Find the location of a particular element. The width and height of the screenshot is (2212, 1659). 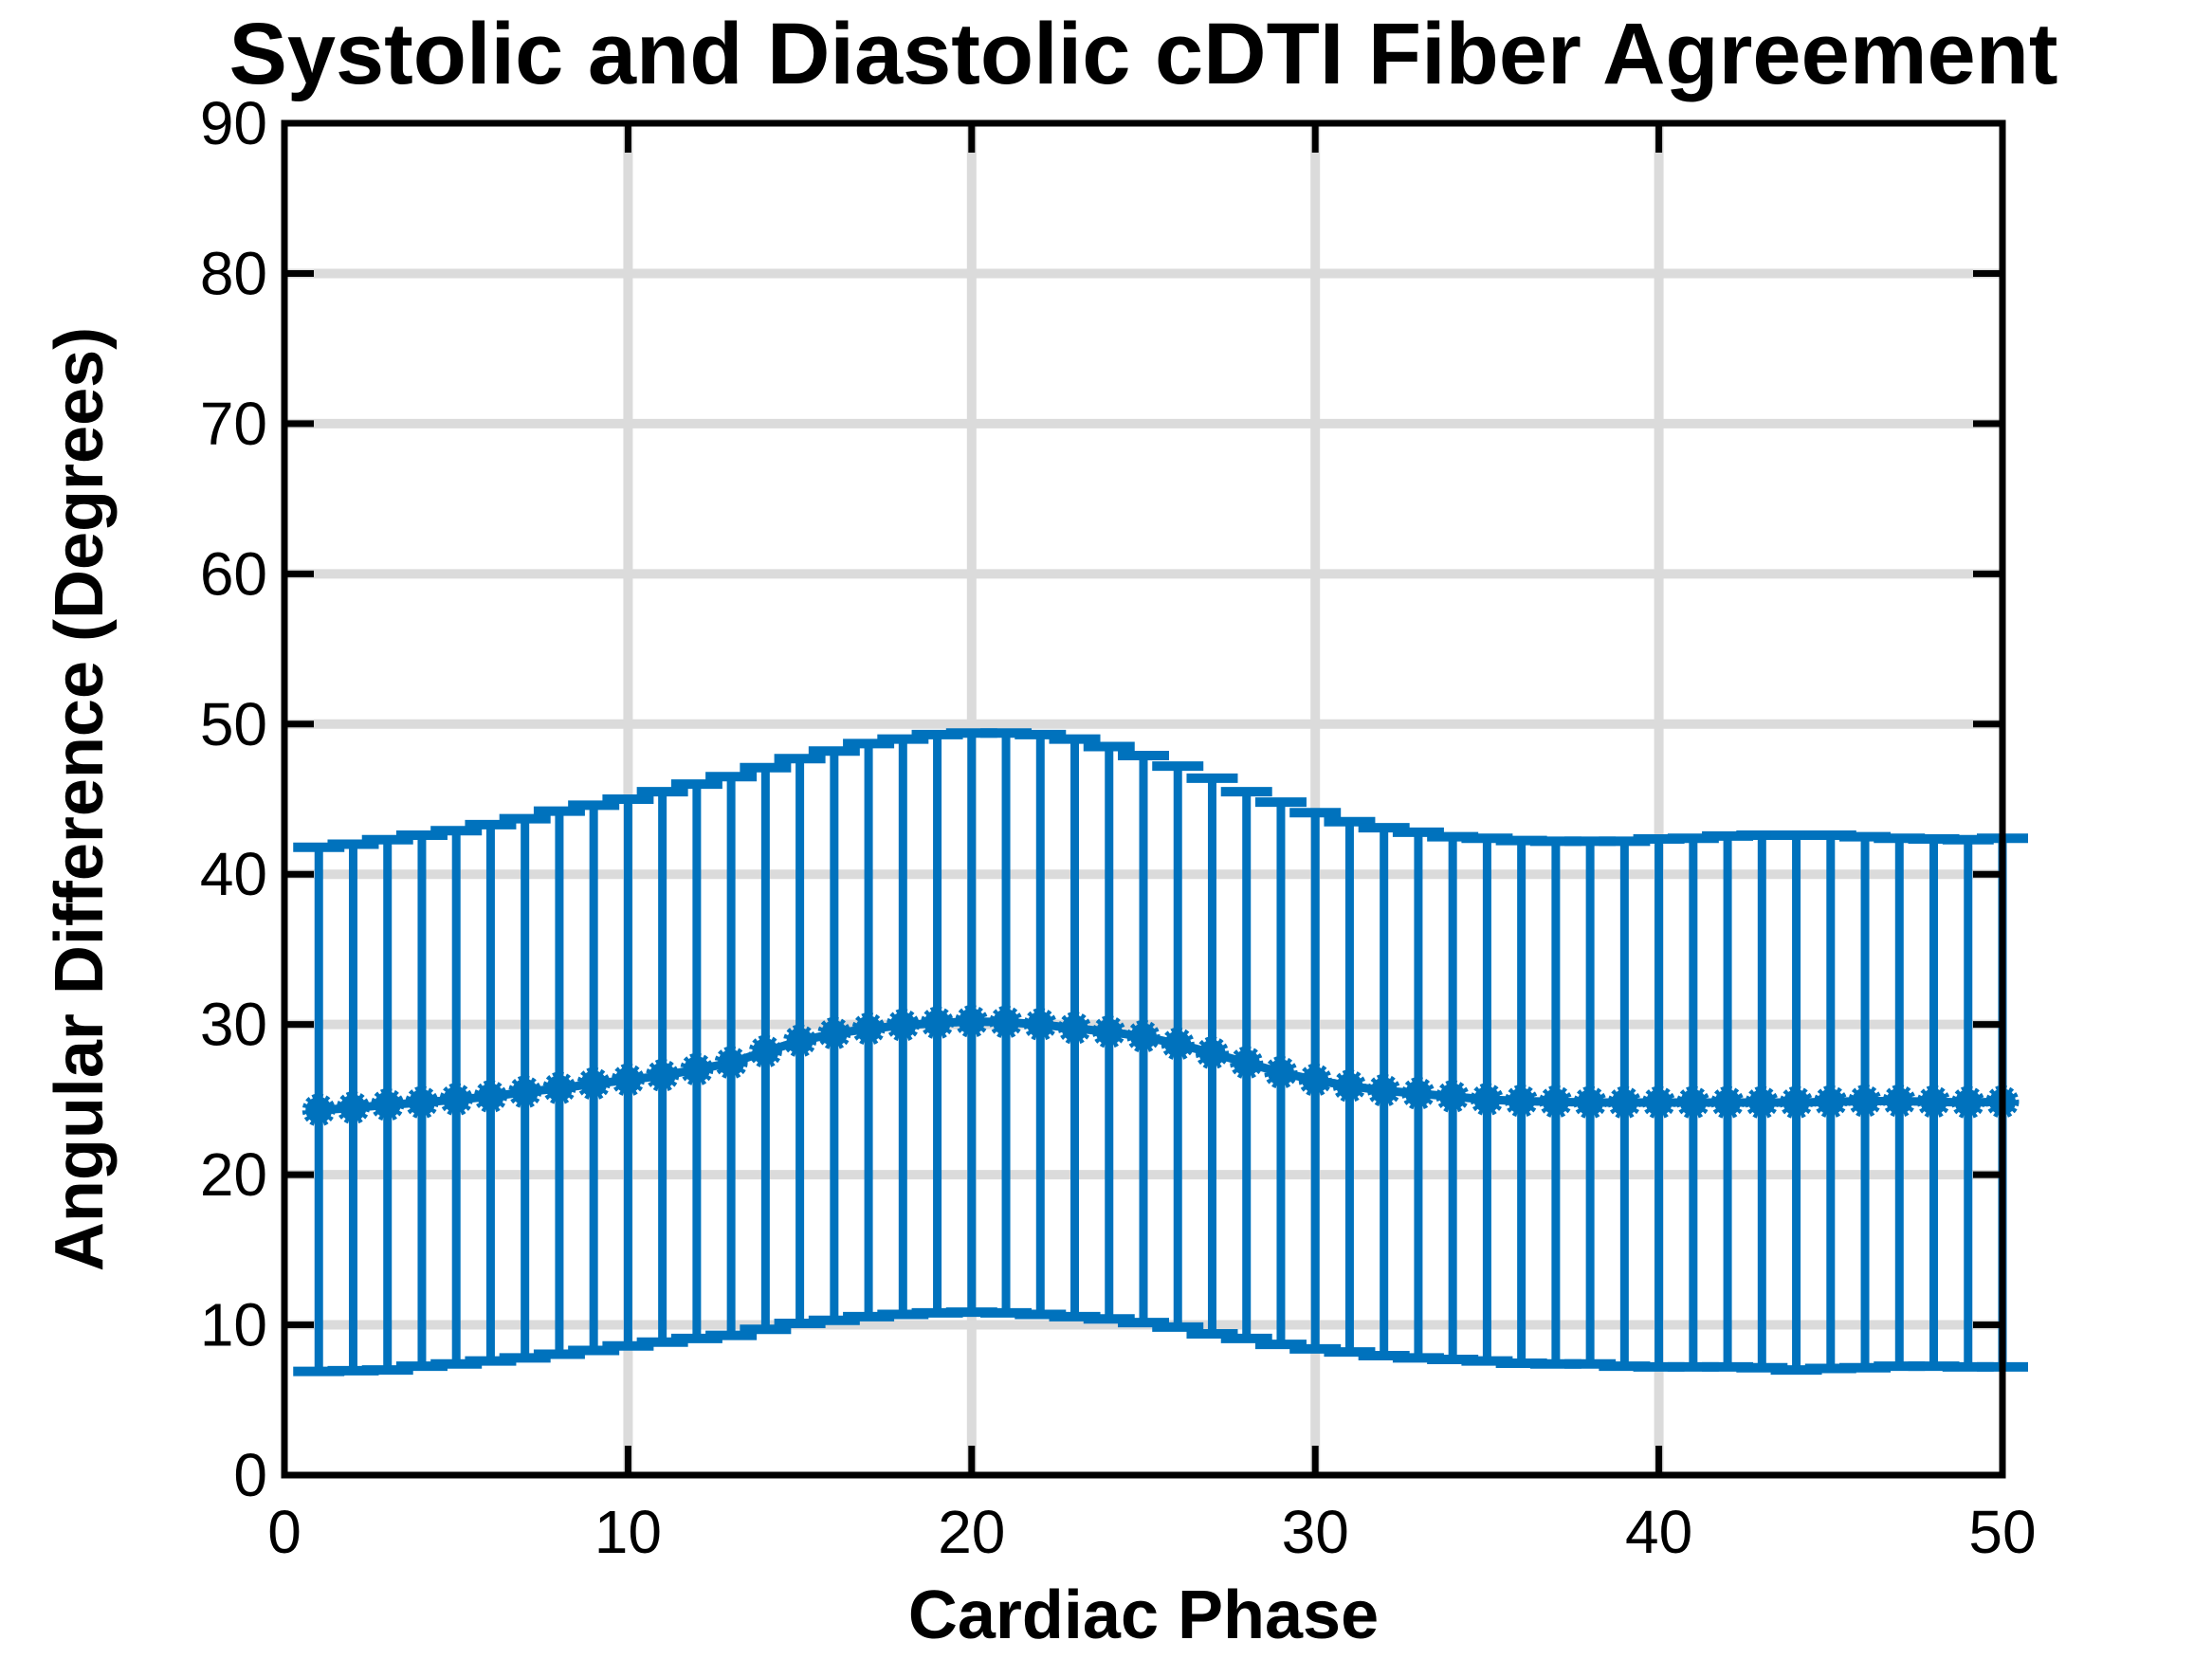

x-tick-label: 50 is located at coordinates (2002, 1532).